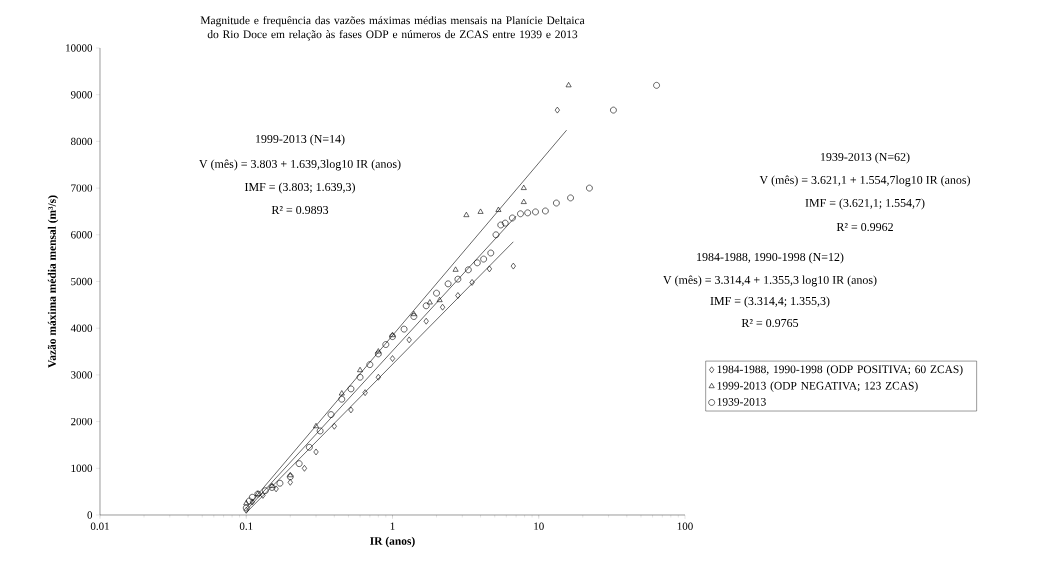 This screenshot has width=1055, height=573. I want to click on text: V (mês) = 3.621,1 + 1.554,7log10 IR (anos), so click(864, 181).